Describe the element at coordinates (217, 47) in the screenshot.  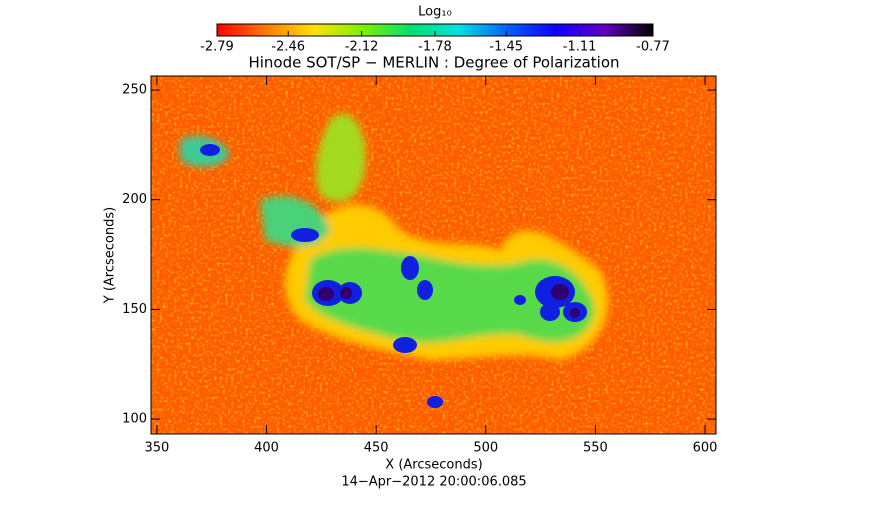
I see `colorbar-tick-label: -2.79` at that location.